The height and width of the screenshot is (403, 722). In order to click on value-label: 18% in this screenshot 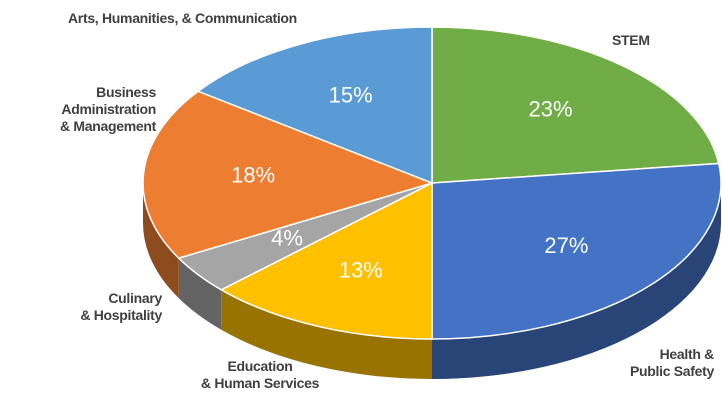, I will do `click(253, 175)`.